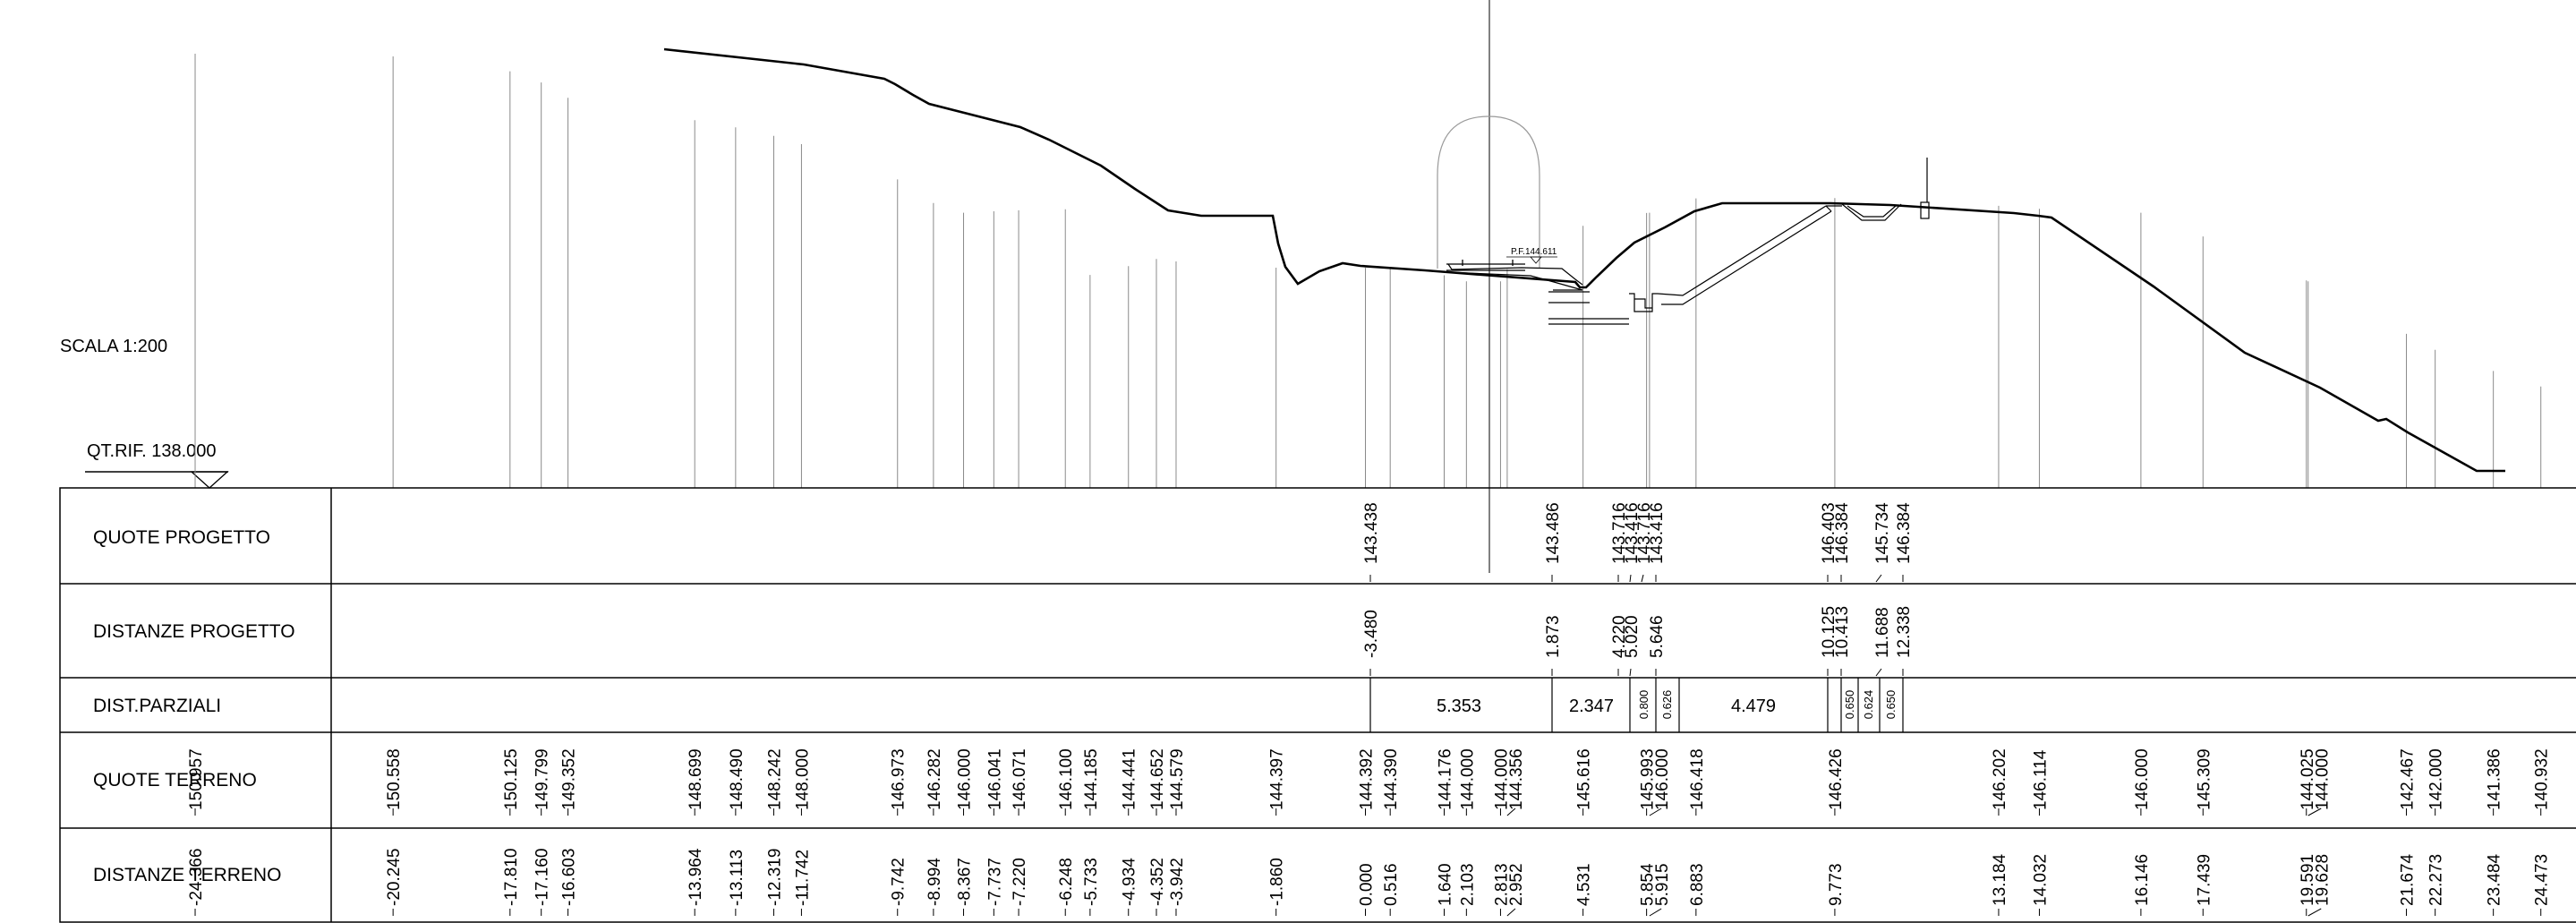 This screenshot has height=923, width=2576. What do you see at coordinates (2495, 880) in the screenshot?
I see `terrain-distance-value: 23.484` at bounding box center [2495, 880].